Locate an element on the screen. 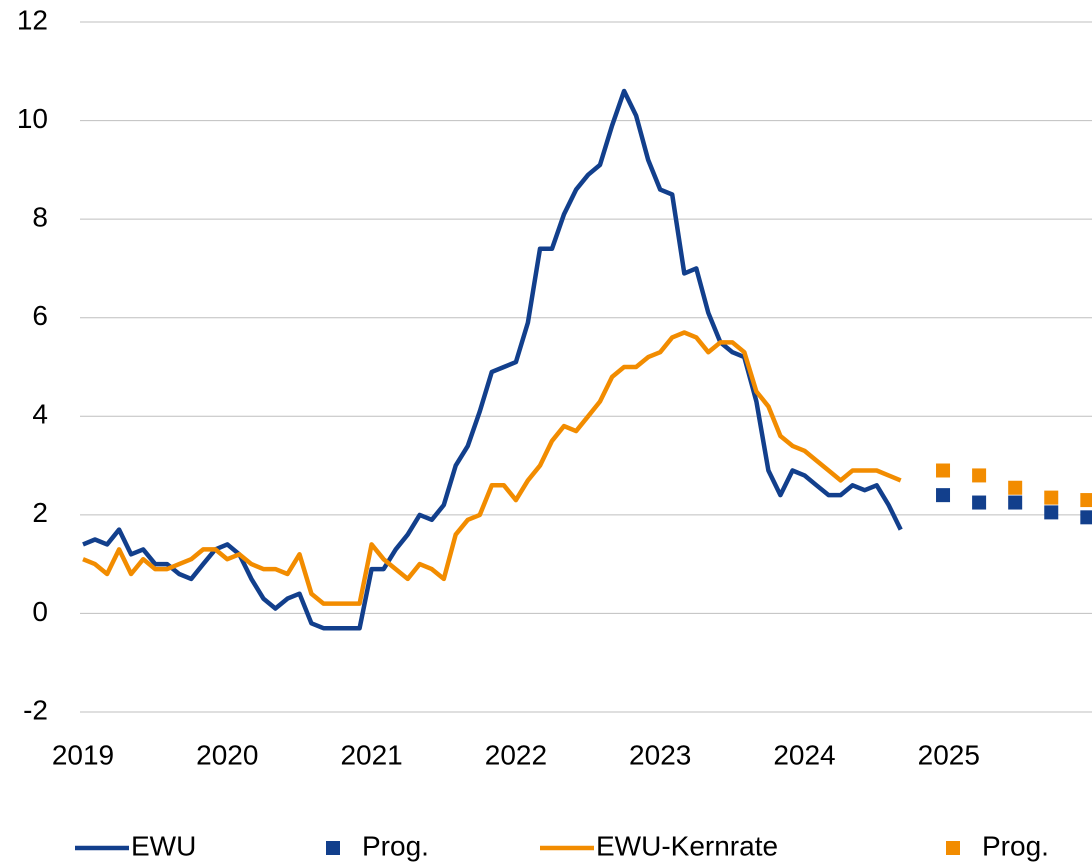  y-tick-label: 8 is located at coordinates (40, 217).